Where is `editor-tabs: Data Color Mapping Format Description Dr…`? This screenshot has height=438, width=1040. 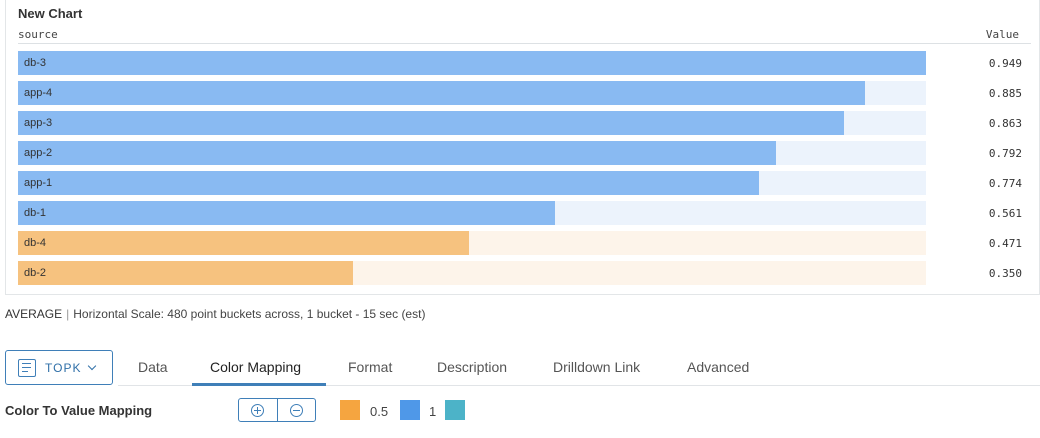
editor-tabs: Data Color Mapping Format Description Dr… is located at coordinates (579, 366).